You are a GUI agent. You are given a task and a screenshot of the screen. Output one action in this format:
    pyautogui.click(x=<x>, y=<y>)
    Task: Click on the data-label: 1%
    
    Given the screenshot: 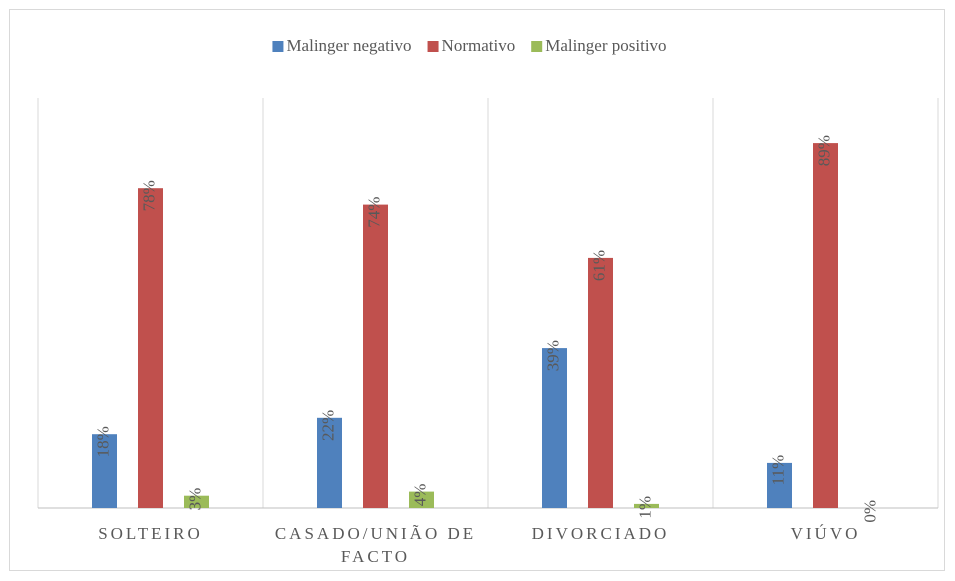 What is the action you would take?
    pyautogui.click(x=644, y=507)
    